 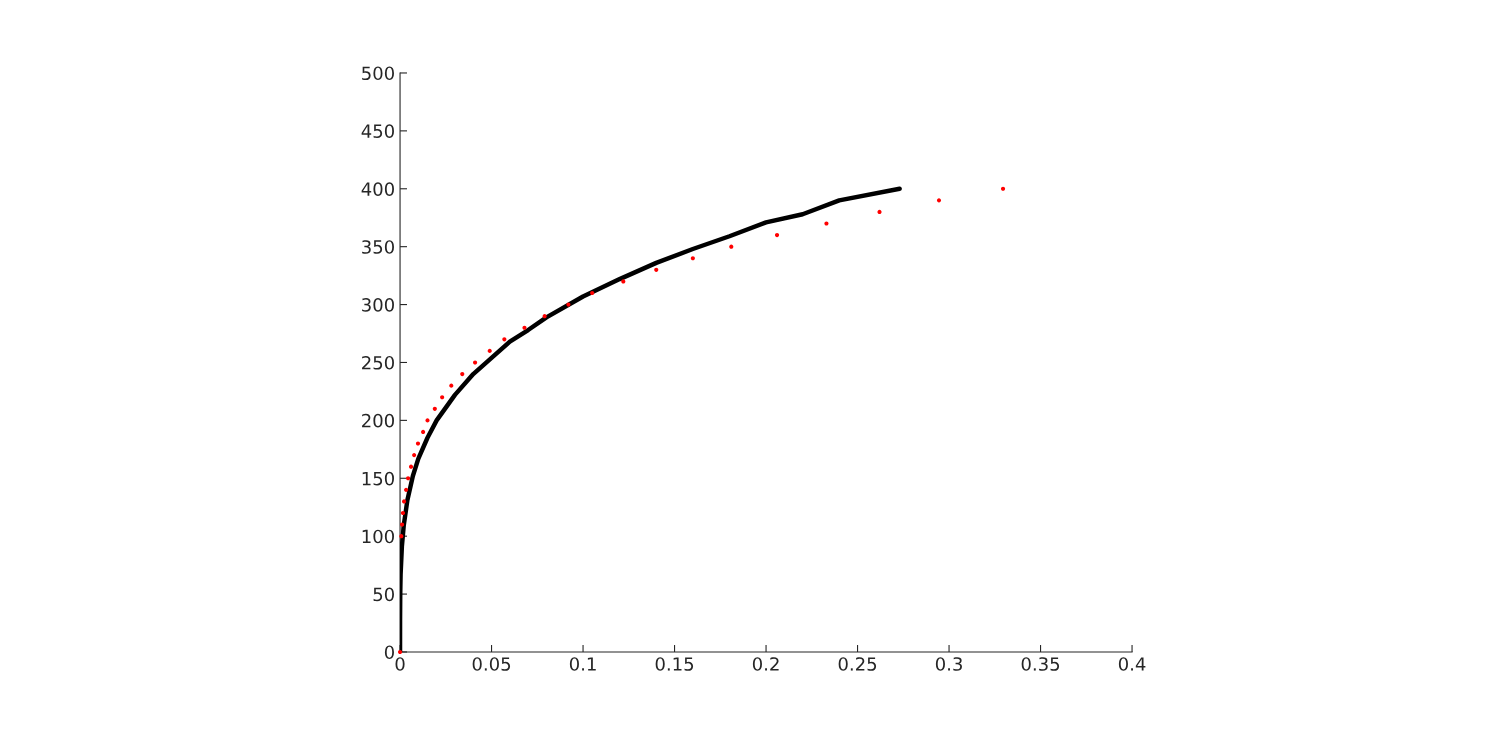 I want to click on y-tick-label: 50, so click(x=383, y=594).